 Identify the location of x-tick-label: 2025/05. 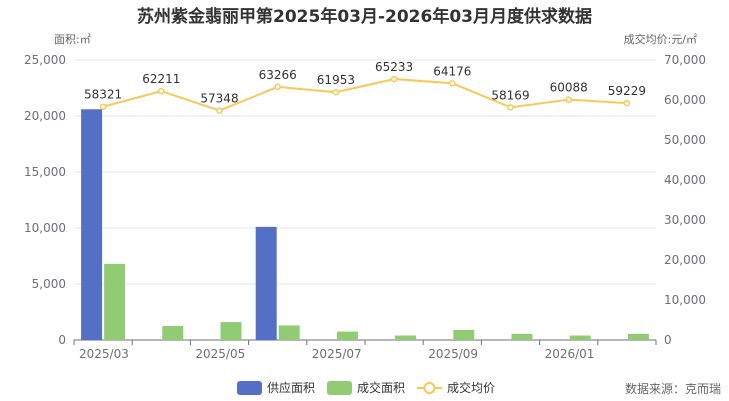
(220, 354).